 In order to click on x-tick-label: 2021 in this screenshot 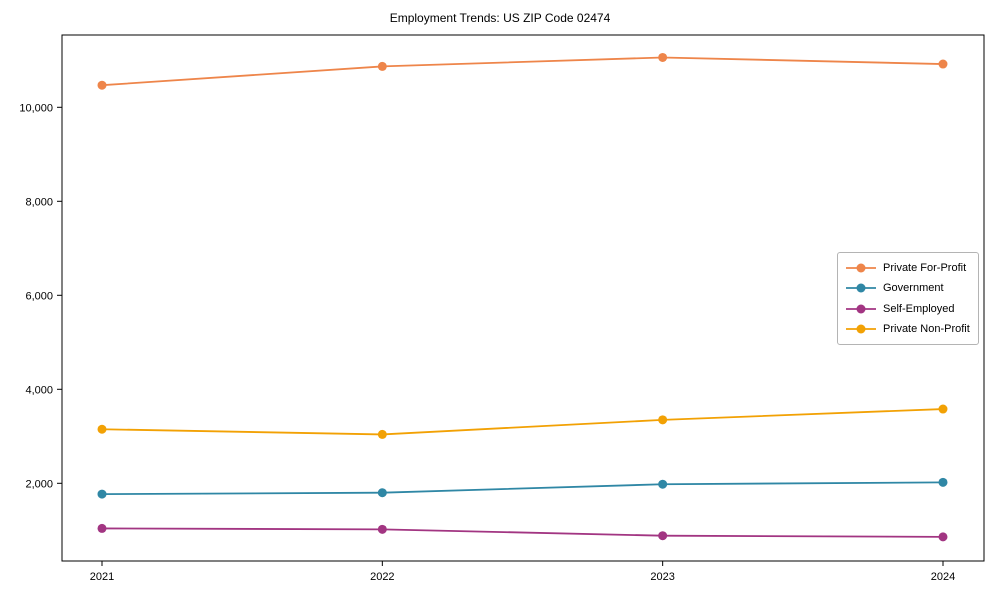, I will do `click(102, 577)`.